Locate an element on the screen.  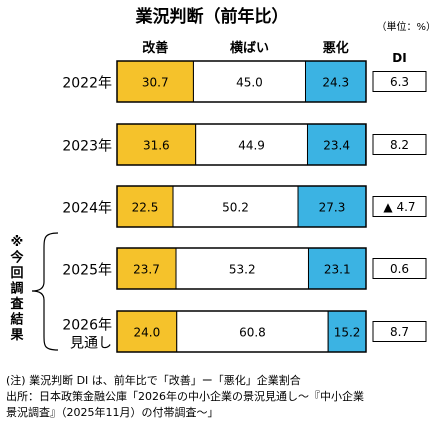
value-label: 45.0 is located at coordinates (249, 83).